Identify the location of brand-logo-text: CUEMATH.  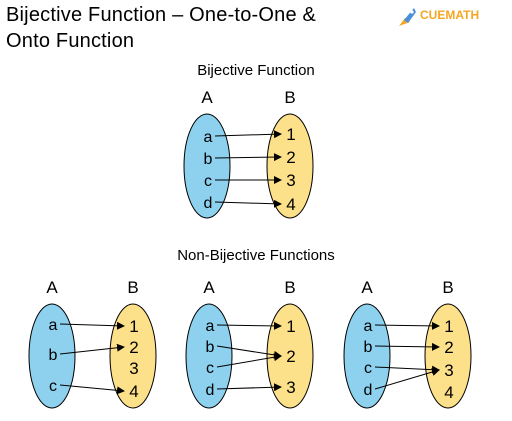
(450, 15).